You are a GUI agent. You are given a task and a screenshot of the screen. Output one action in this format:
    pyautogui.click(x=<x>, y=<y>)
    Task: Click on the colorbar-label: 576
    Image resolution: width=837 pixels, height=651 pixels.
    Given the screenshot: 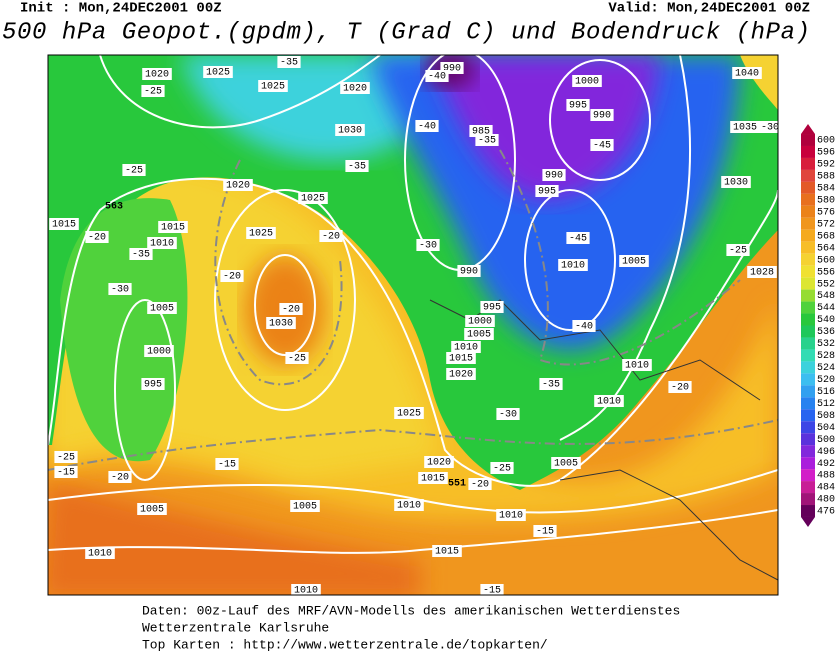 What is the action you would take?
    pyautogui.click(x=826, y=212)
    